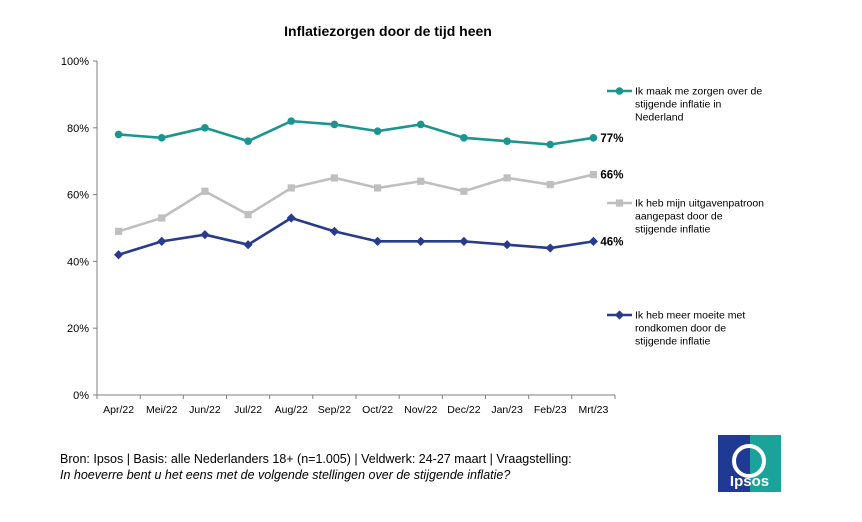 This screenshot has width=862, height=522. What do you see at coordinates (550, 410) in the screenshot?
I see `x-tick-label: Feb/23` at bounding box center [550, 410].